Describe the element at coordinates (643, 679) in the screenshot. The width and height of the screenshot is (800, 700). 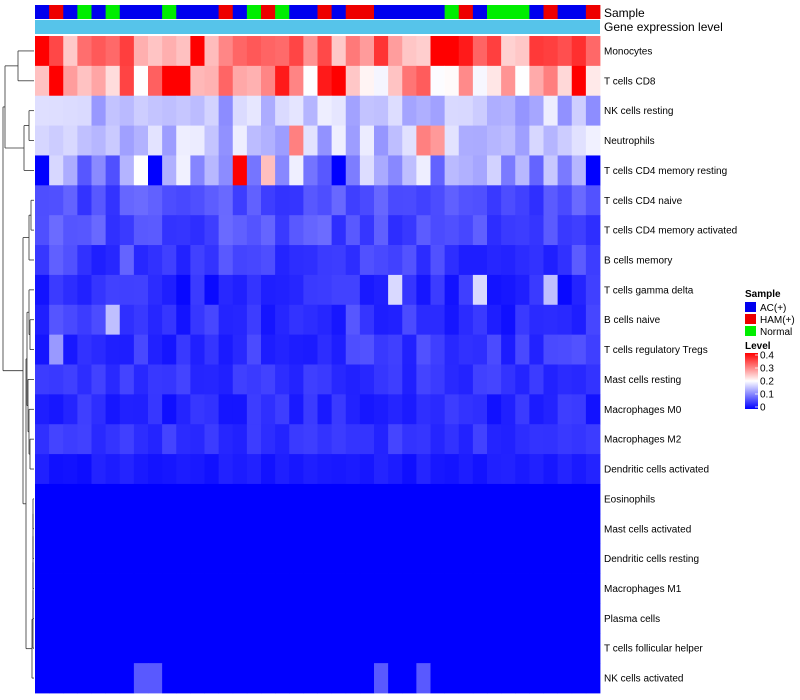
I see `row-label: NK cells activated` at that location.